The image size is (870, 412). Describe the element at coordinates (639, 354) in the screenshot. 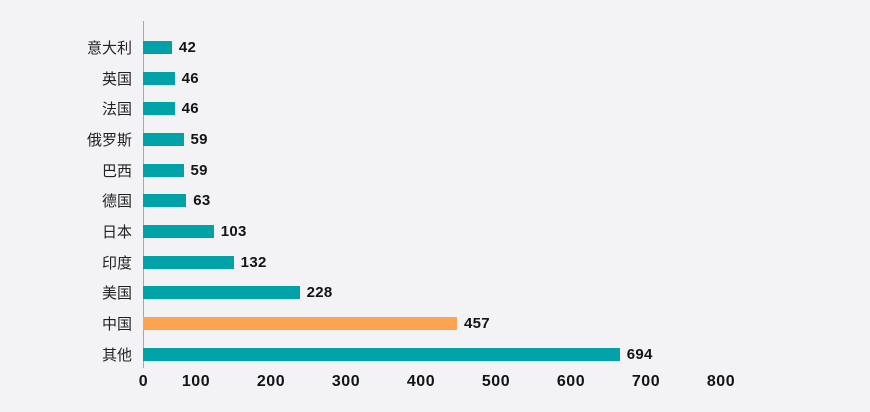

I see `value-label: 694` at that location.